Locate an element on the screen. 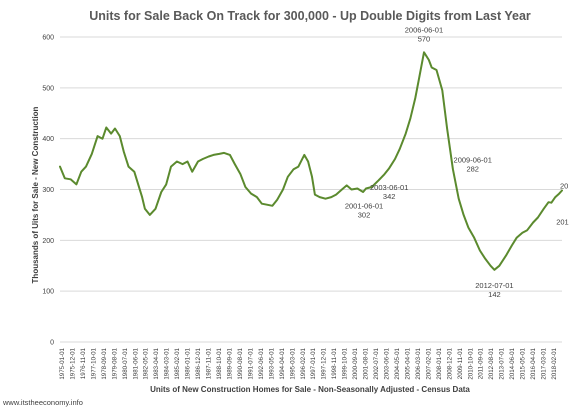 This screenshot has width=569, height=413. x-tick-label: 1995-03-01 is located at coordinates (292, 363).